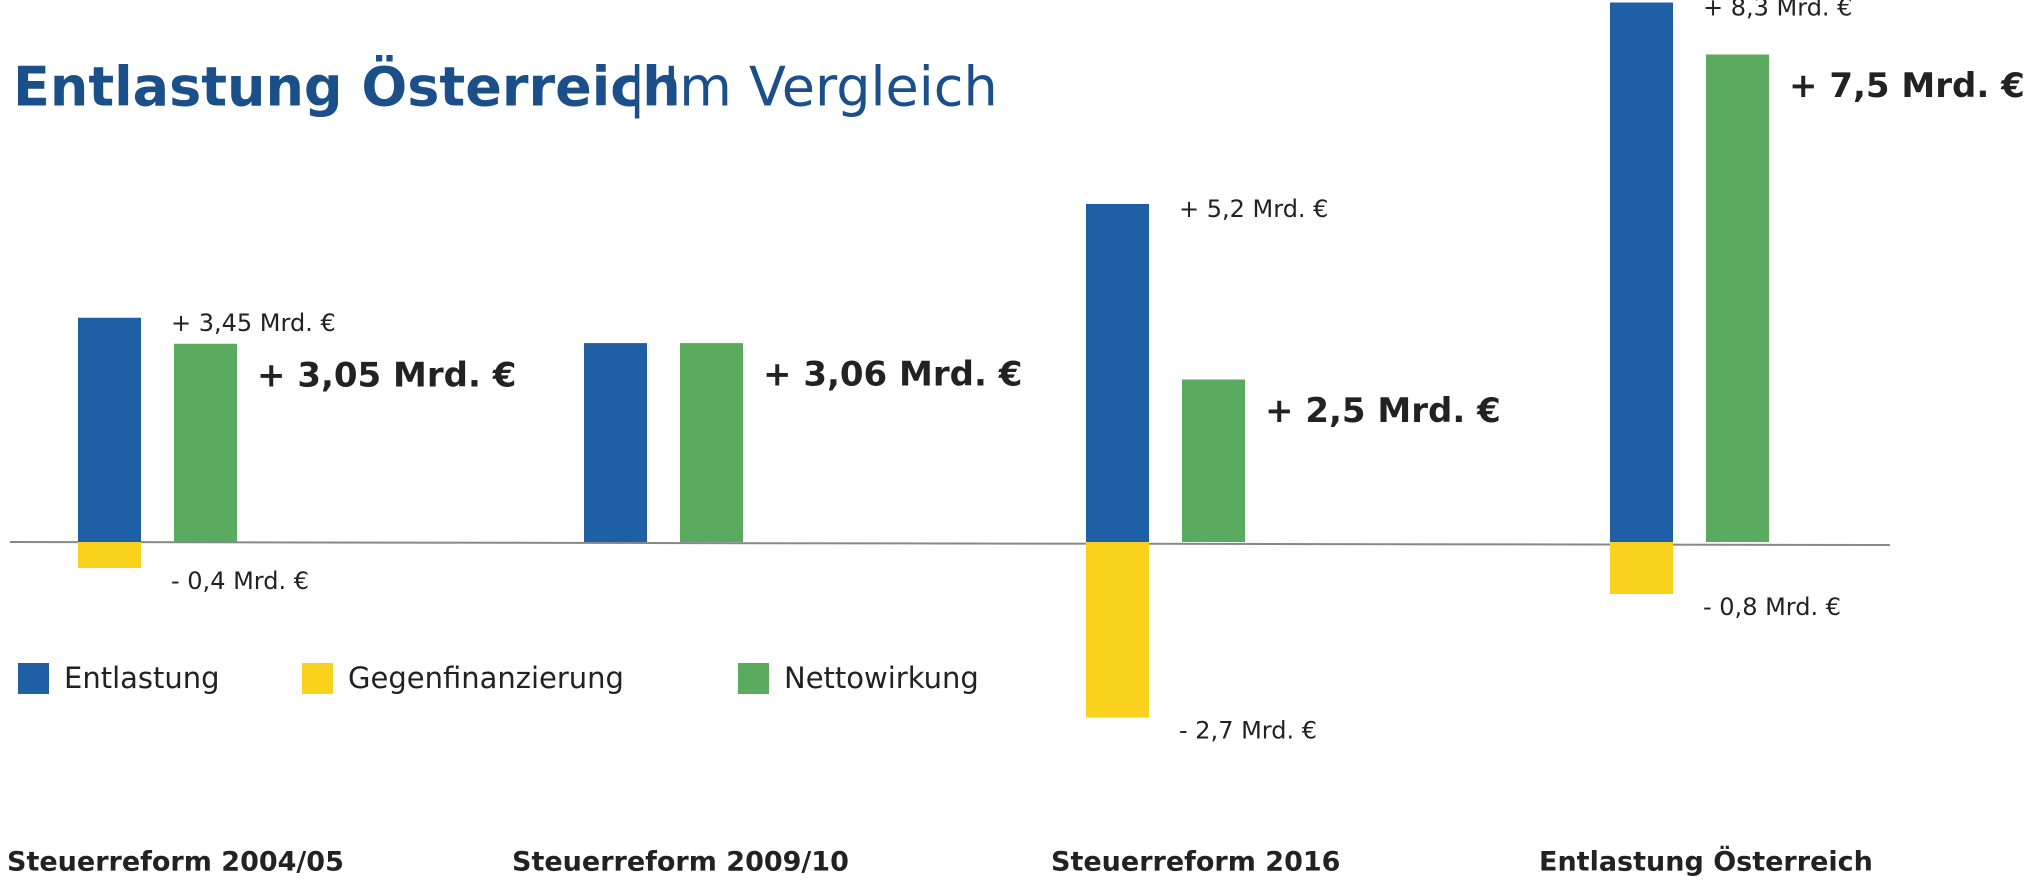 This screenshot has width=2034, height=880. Describe the element at coordinates (347, 87) in the screenshot. I see `chart-title: Entlastung Österreich` at that location.